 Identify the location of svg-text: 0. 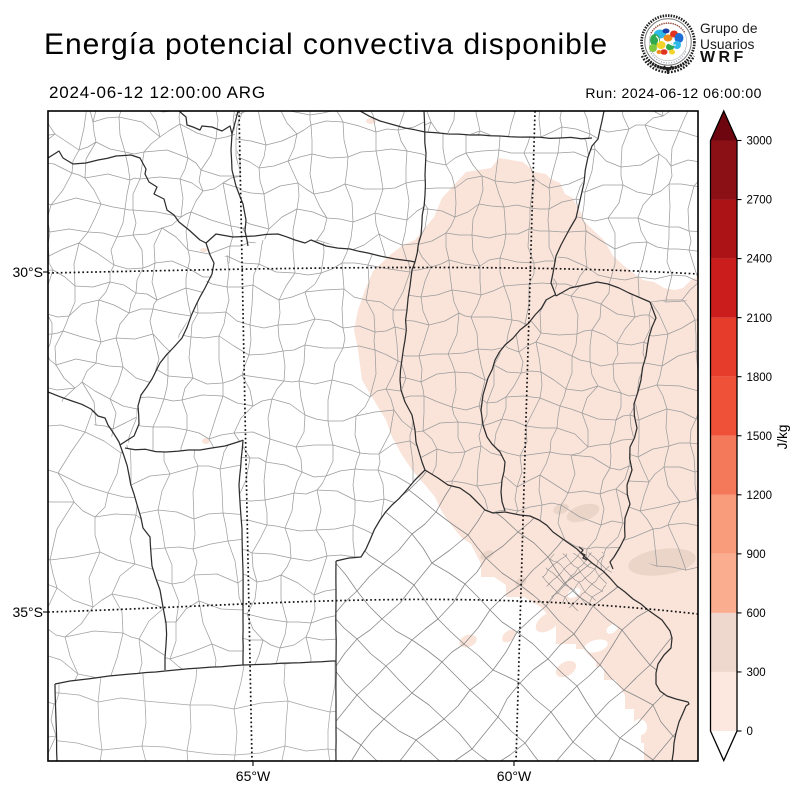
(750, 732).